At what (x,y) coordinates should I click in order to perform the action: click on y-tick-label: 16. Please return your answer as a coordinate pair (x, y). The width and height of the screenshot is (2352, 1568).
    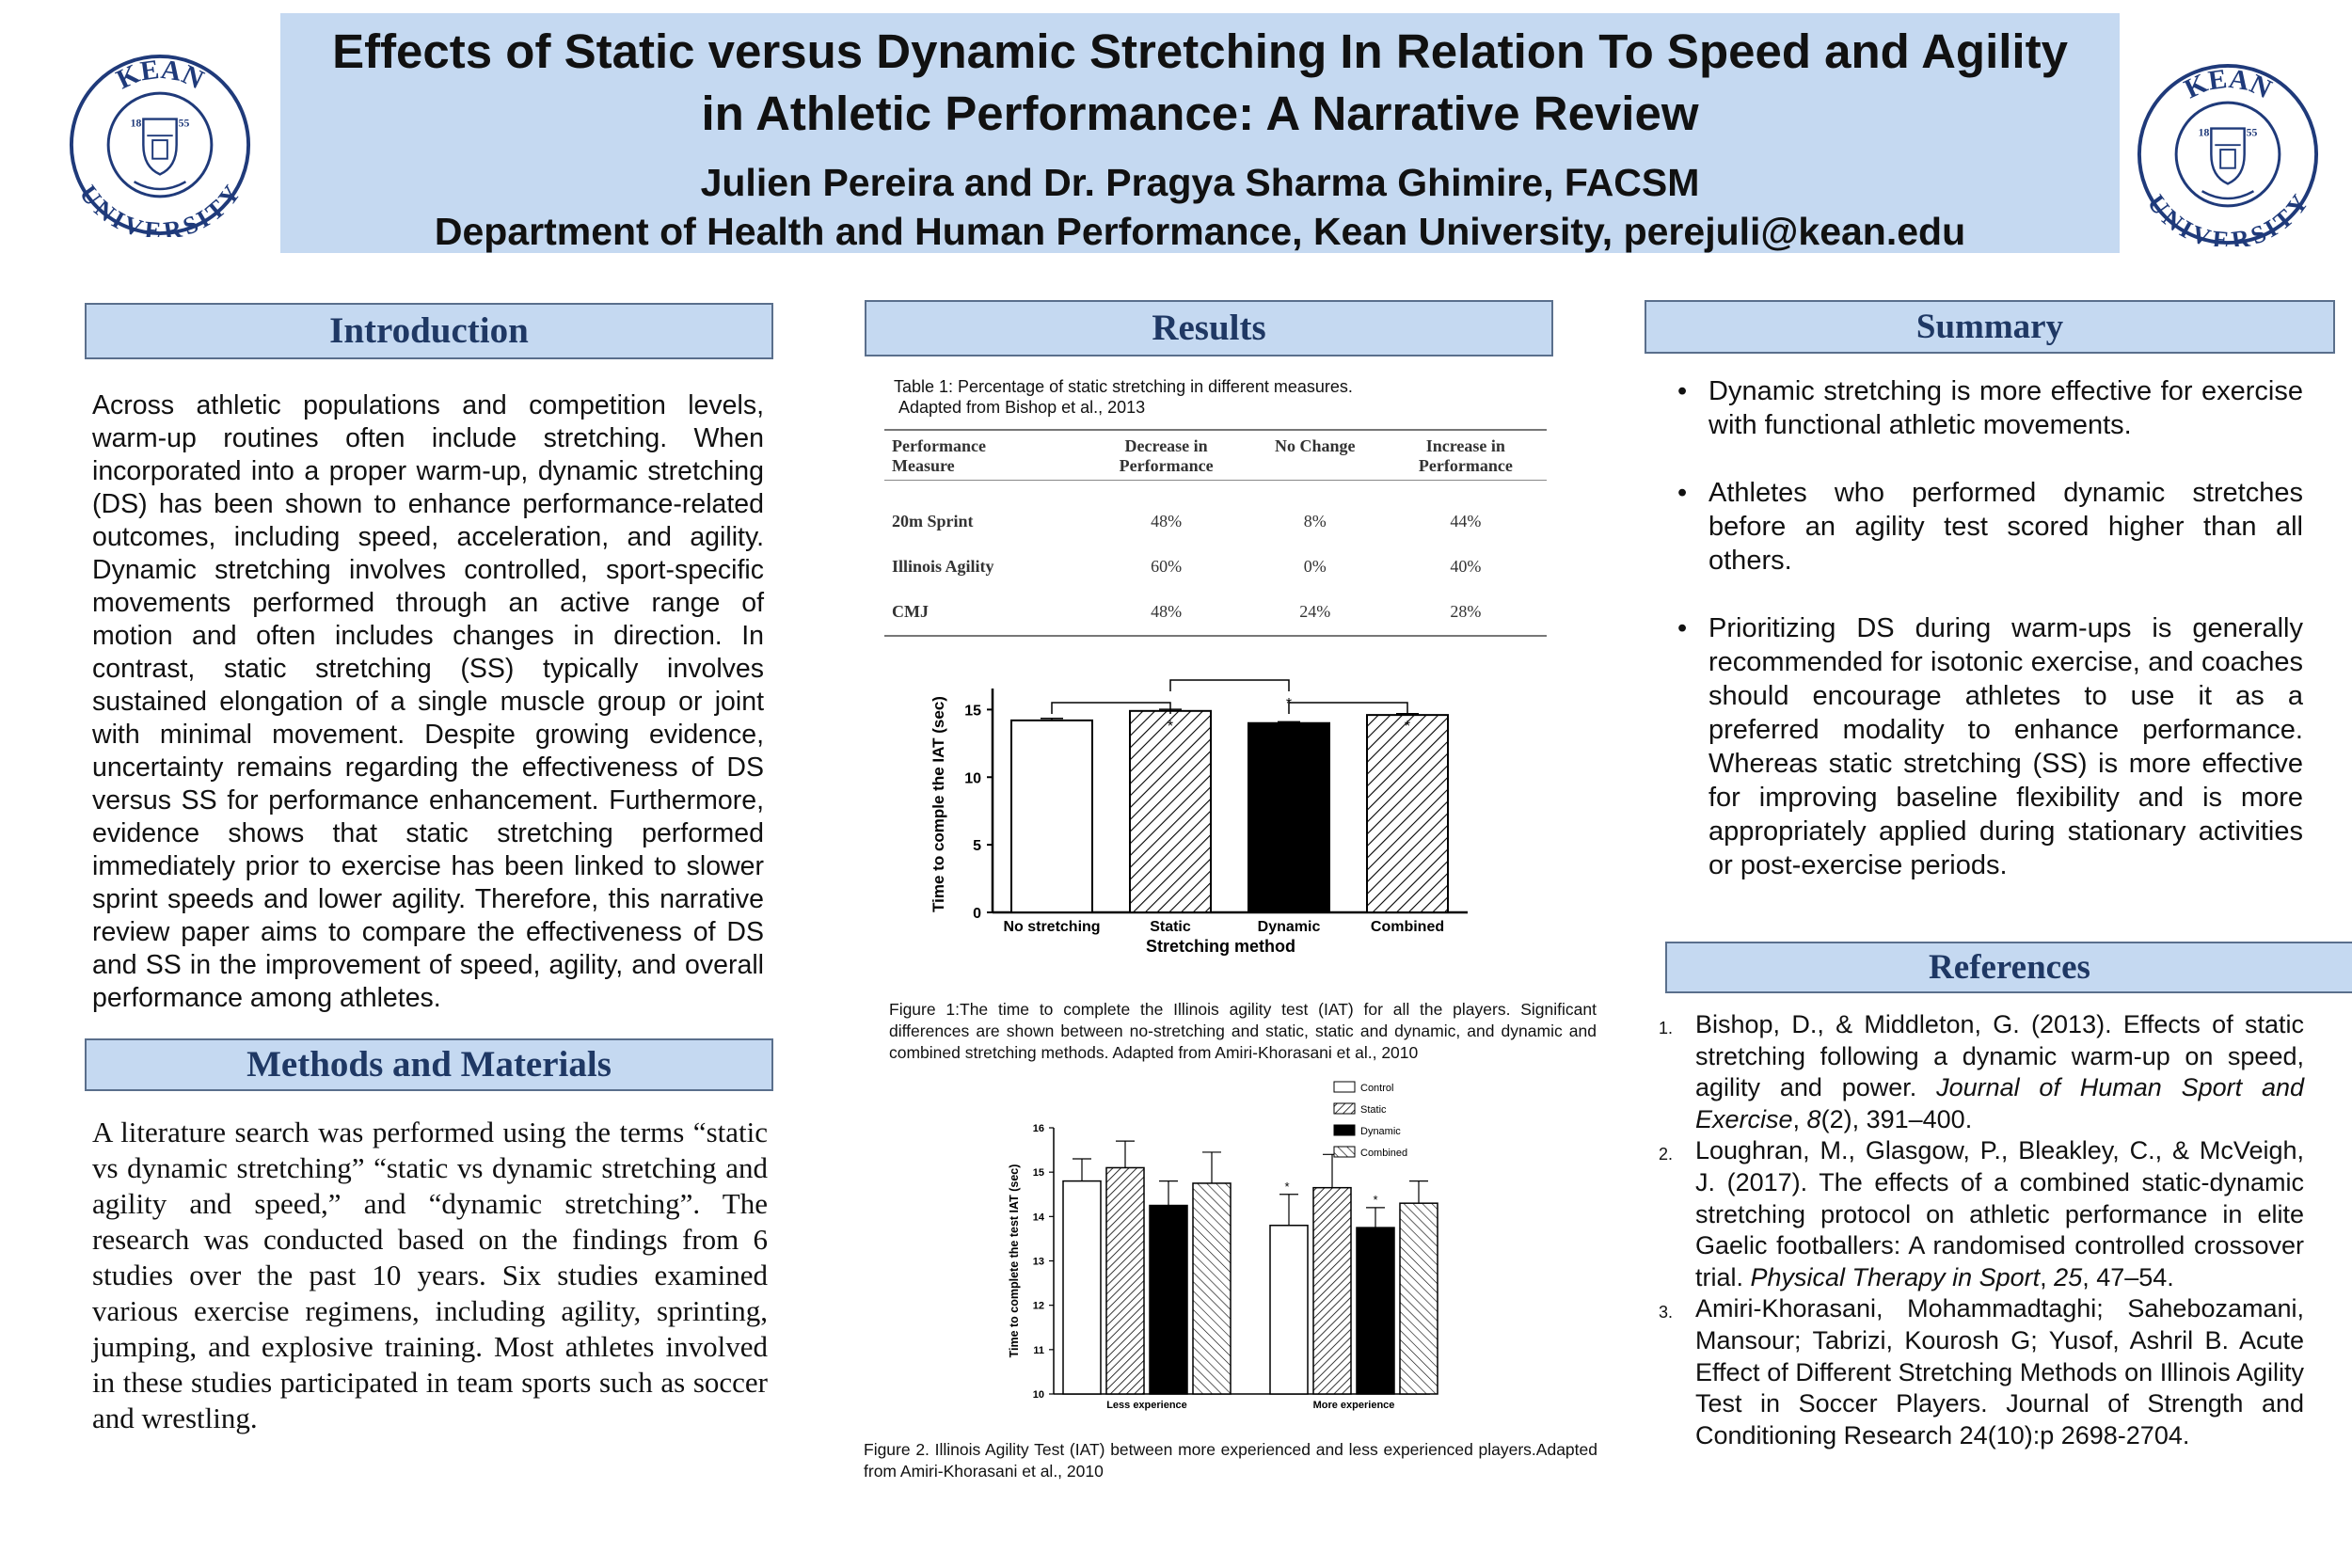
    Looking at the image, I should click on (1038, 1129).